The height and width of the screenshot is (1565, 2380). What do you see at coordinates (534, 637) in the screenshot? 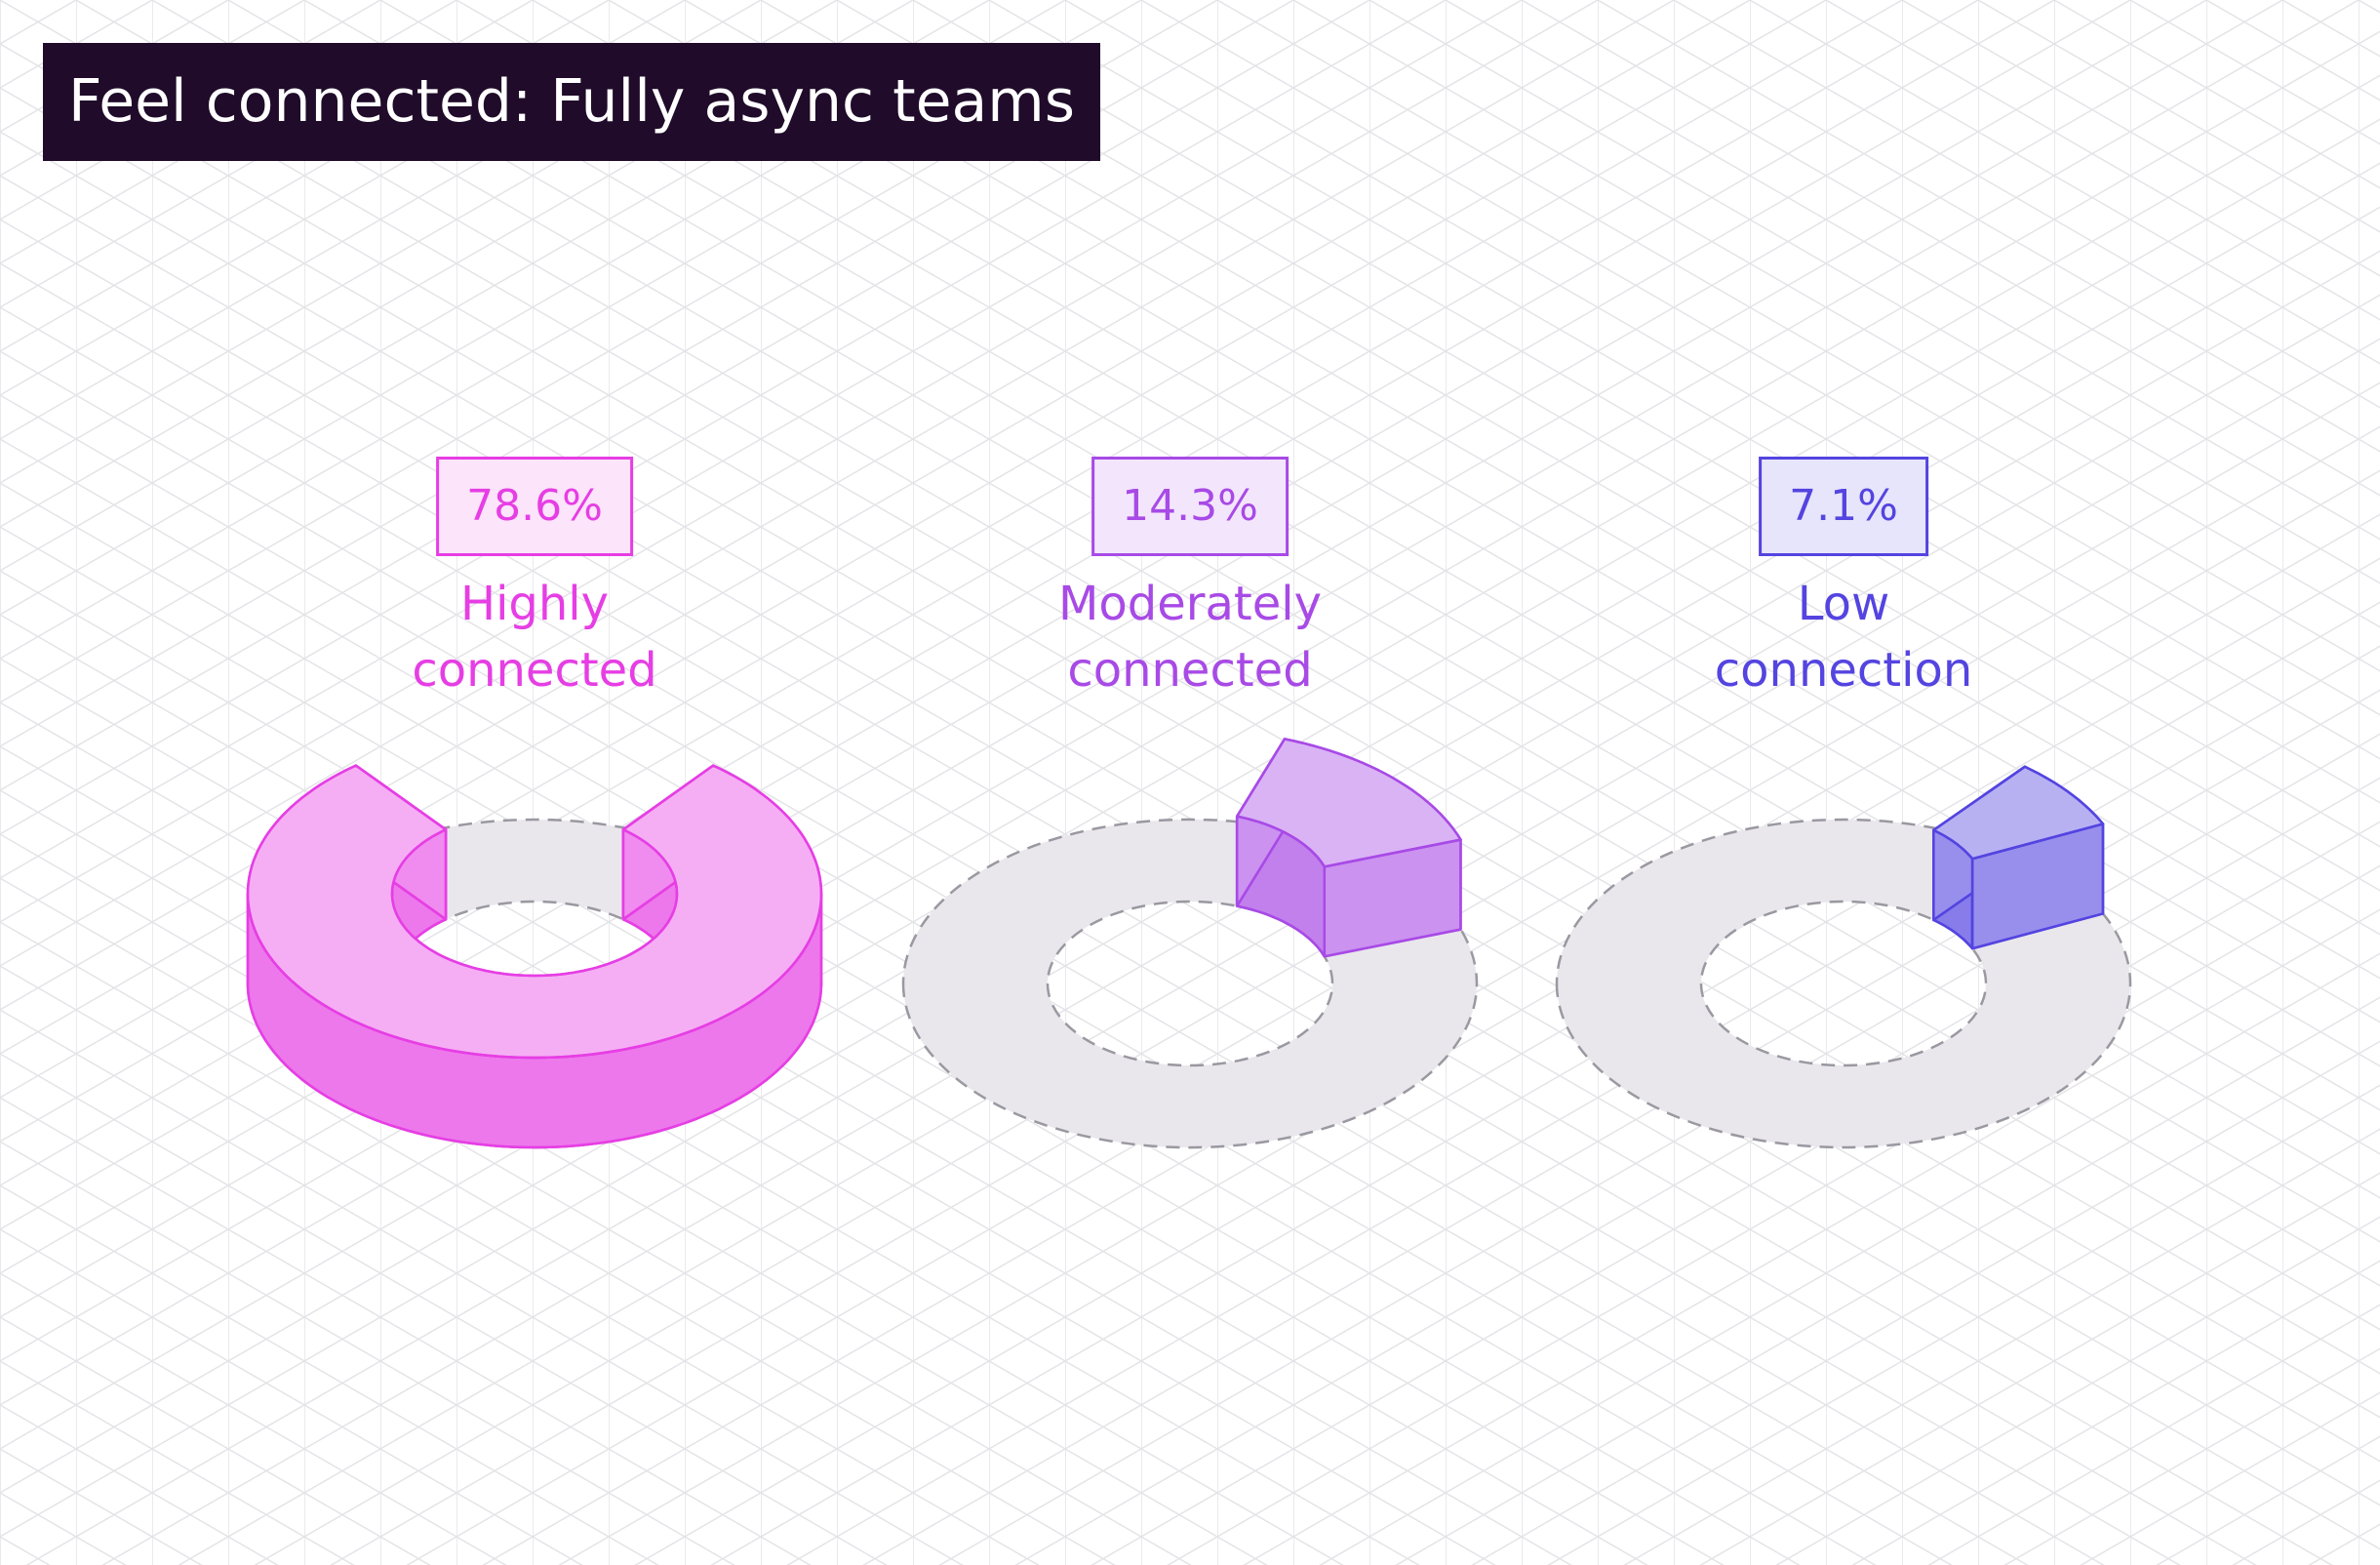
I see `category-label: Highly connected` at bounding box center [534, 637].